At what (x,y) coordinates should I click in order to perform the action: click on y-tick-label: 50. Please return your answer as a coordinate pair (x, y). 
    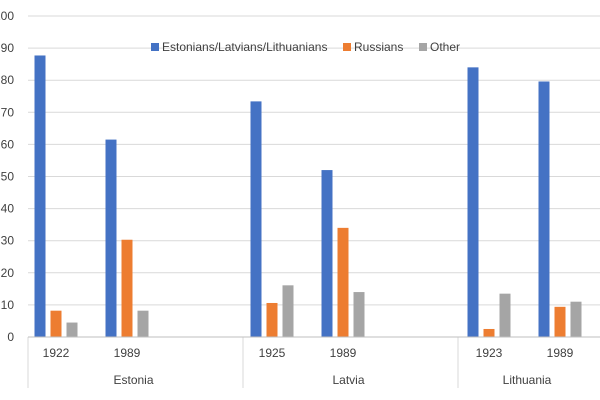
    Looking at the image, I should click on (8, 177).